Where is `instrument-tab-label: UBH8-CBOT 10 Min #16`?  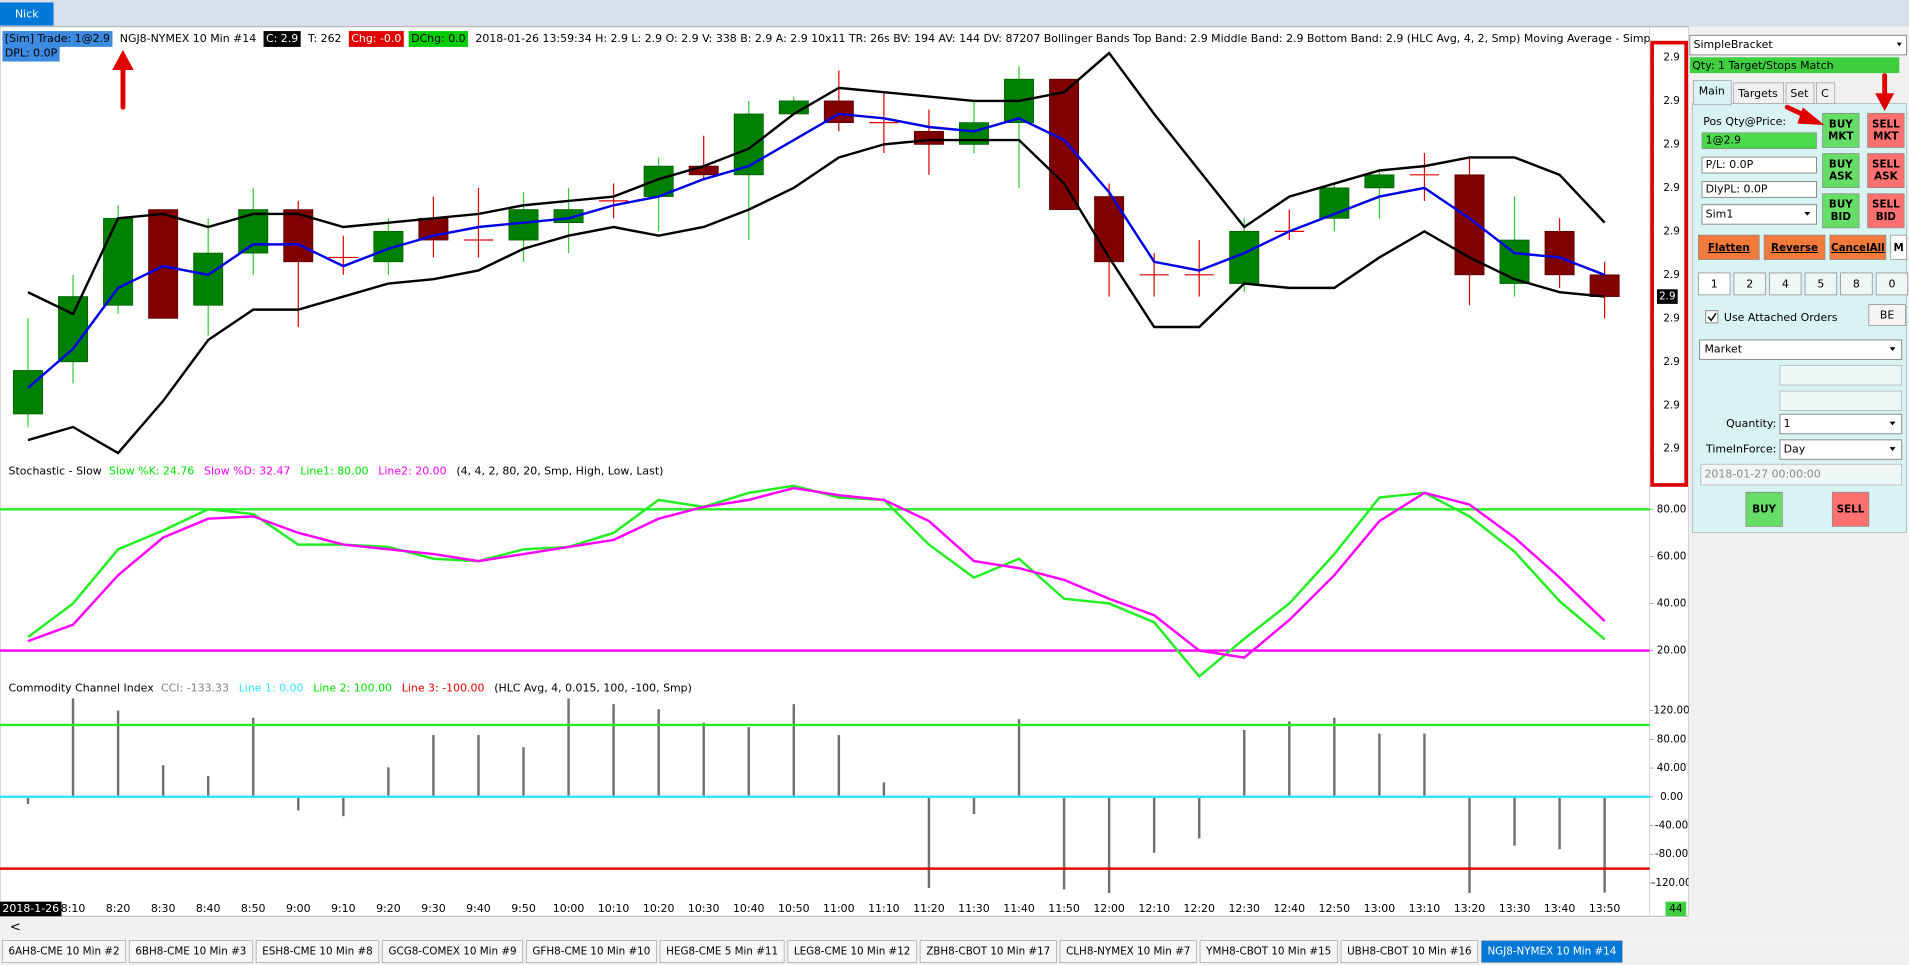
instrument-tab-label: UBH8-CBOT 10 Min #16 is located at coordinates (1409, 952).